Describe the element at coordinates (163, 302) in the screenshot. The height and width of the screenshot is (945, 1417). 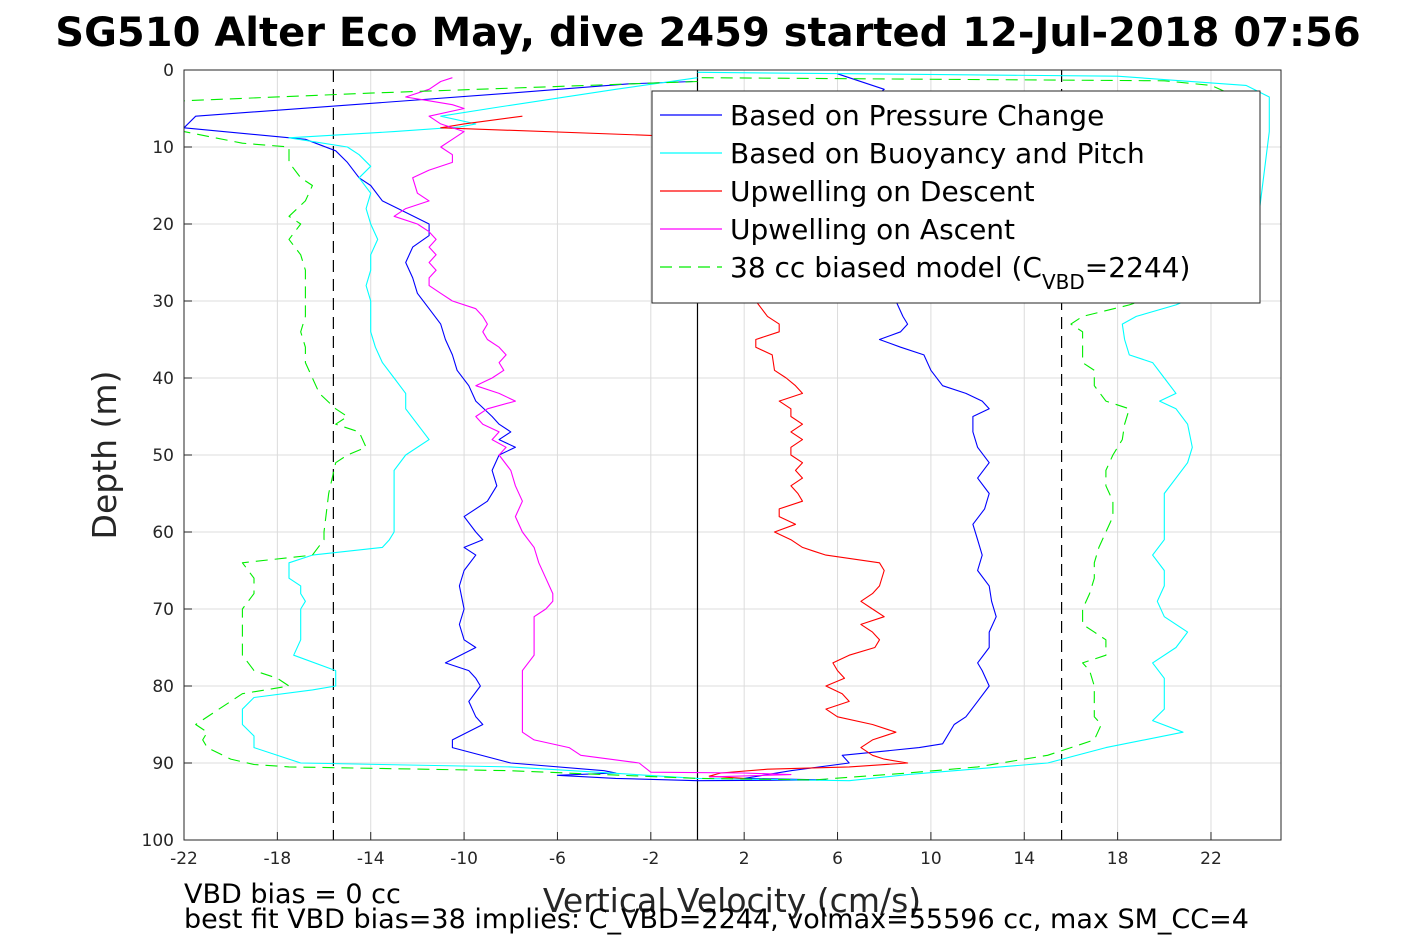
I see `y-tick-label: 30` at that location.